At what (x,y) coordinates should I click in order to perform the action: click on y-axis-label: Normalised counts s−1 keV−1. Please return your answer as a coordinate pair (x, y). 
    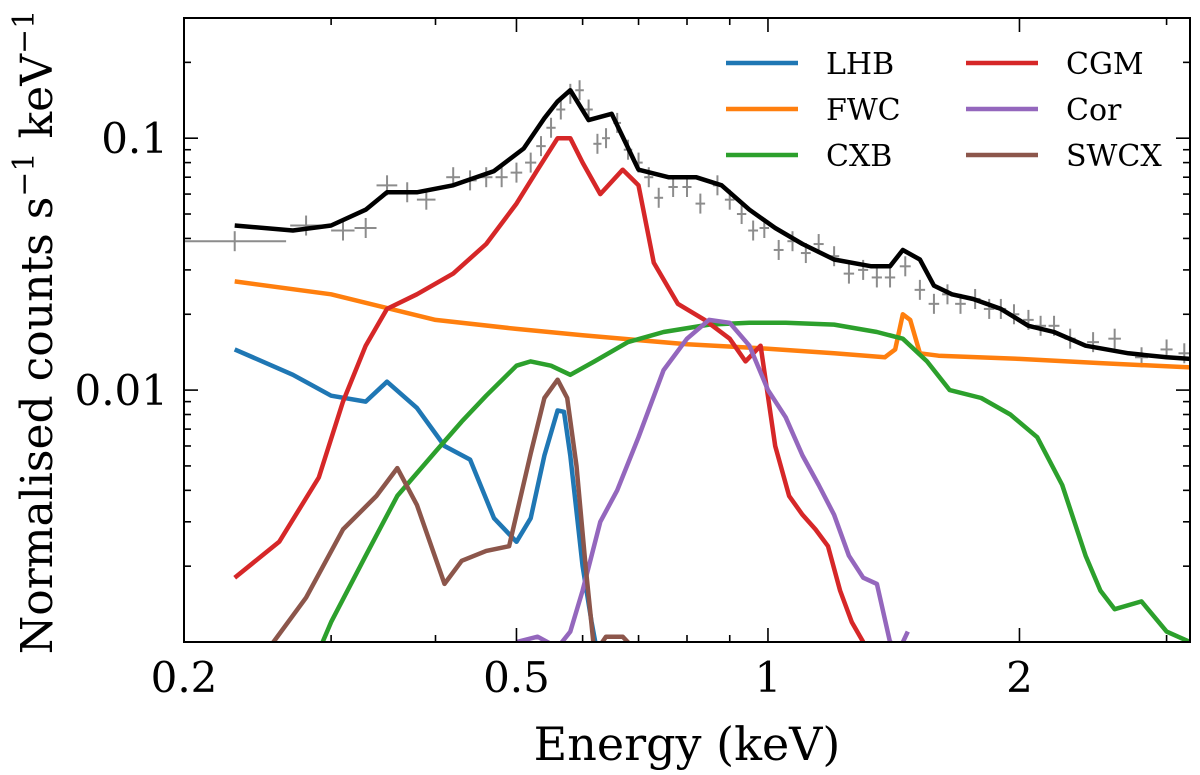
    Looking at the image, I should click on (35, 332).